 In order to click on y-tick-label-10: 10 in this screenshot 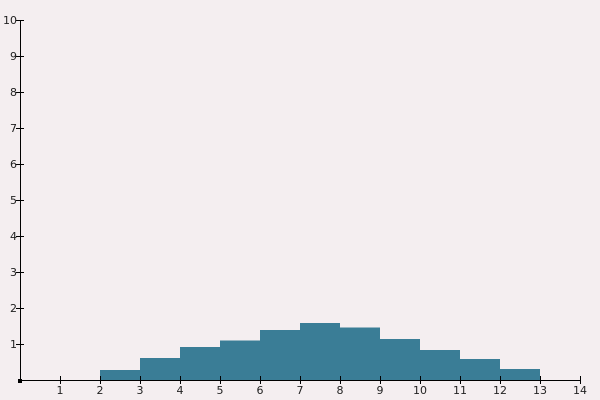, I will do `click(10, 20)`.